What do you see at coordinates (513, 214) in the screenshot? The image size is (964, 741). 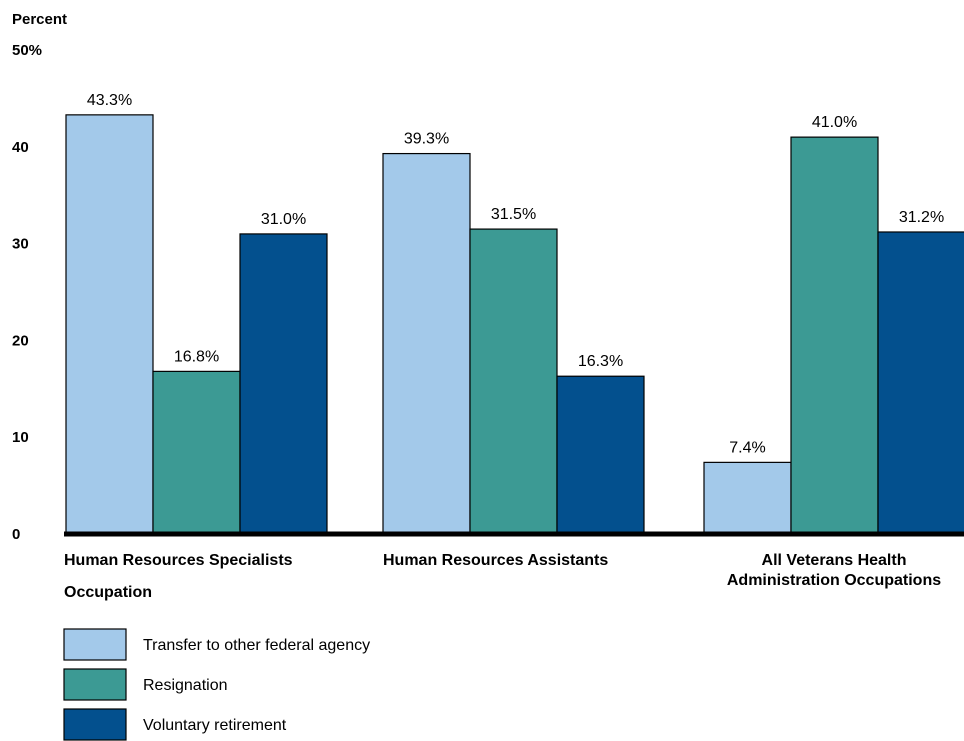 I see `data-label: 31.5%` at bounding box center [513, 214].